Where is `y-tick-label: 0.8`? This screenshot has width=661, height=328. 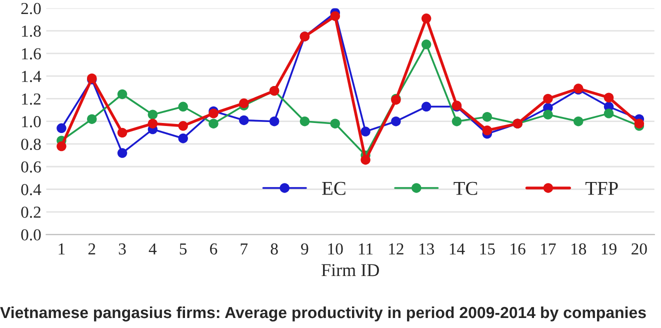
y-tick-label: 0.8 is located at coordinates (31, 144).